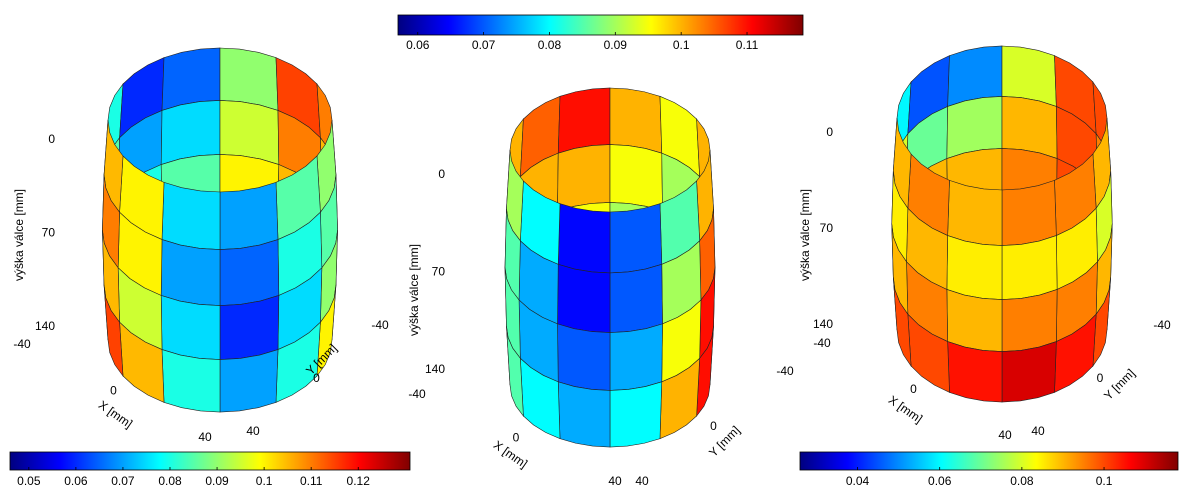  Describe the element at coordinates (359, 481) in the screenshot. I see `colorbar-tick-label: 0.12` at that location.